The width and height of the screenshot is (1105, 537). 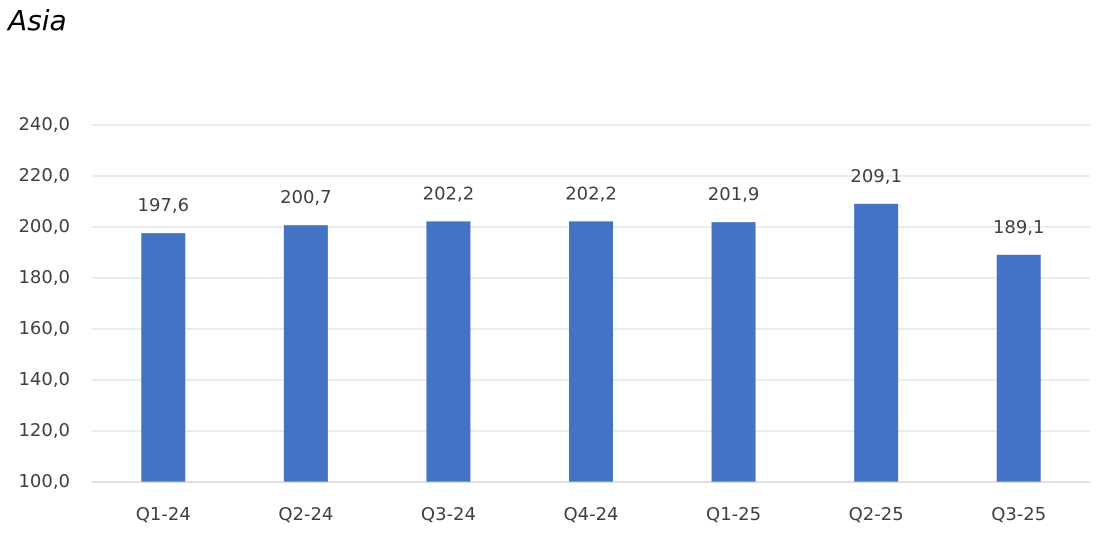 What do you see at coordinates (733, 514) in the screenshot?
I see `x-tick-label: Q1-25` at bounding box center [733, 514].